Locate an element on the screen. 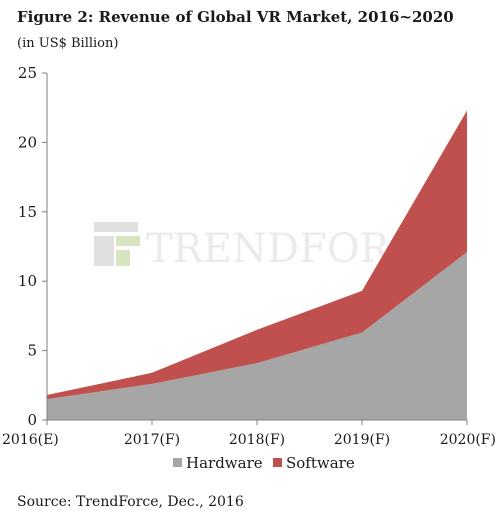 This screenshot has height=519, width=500. x-tick-label: 2018(F) is located at coordinates (257, 440).